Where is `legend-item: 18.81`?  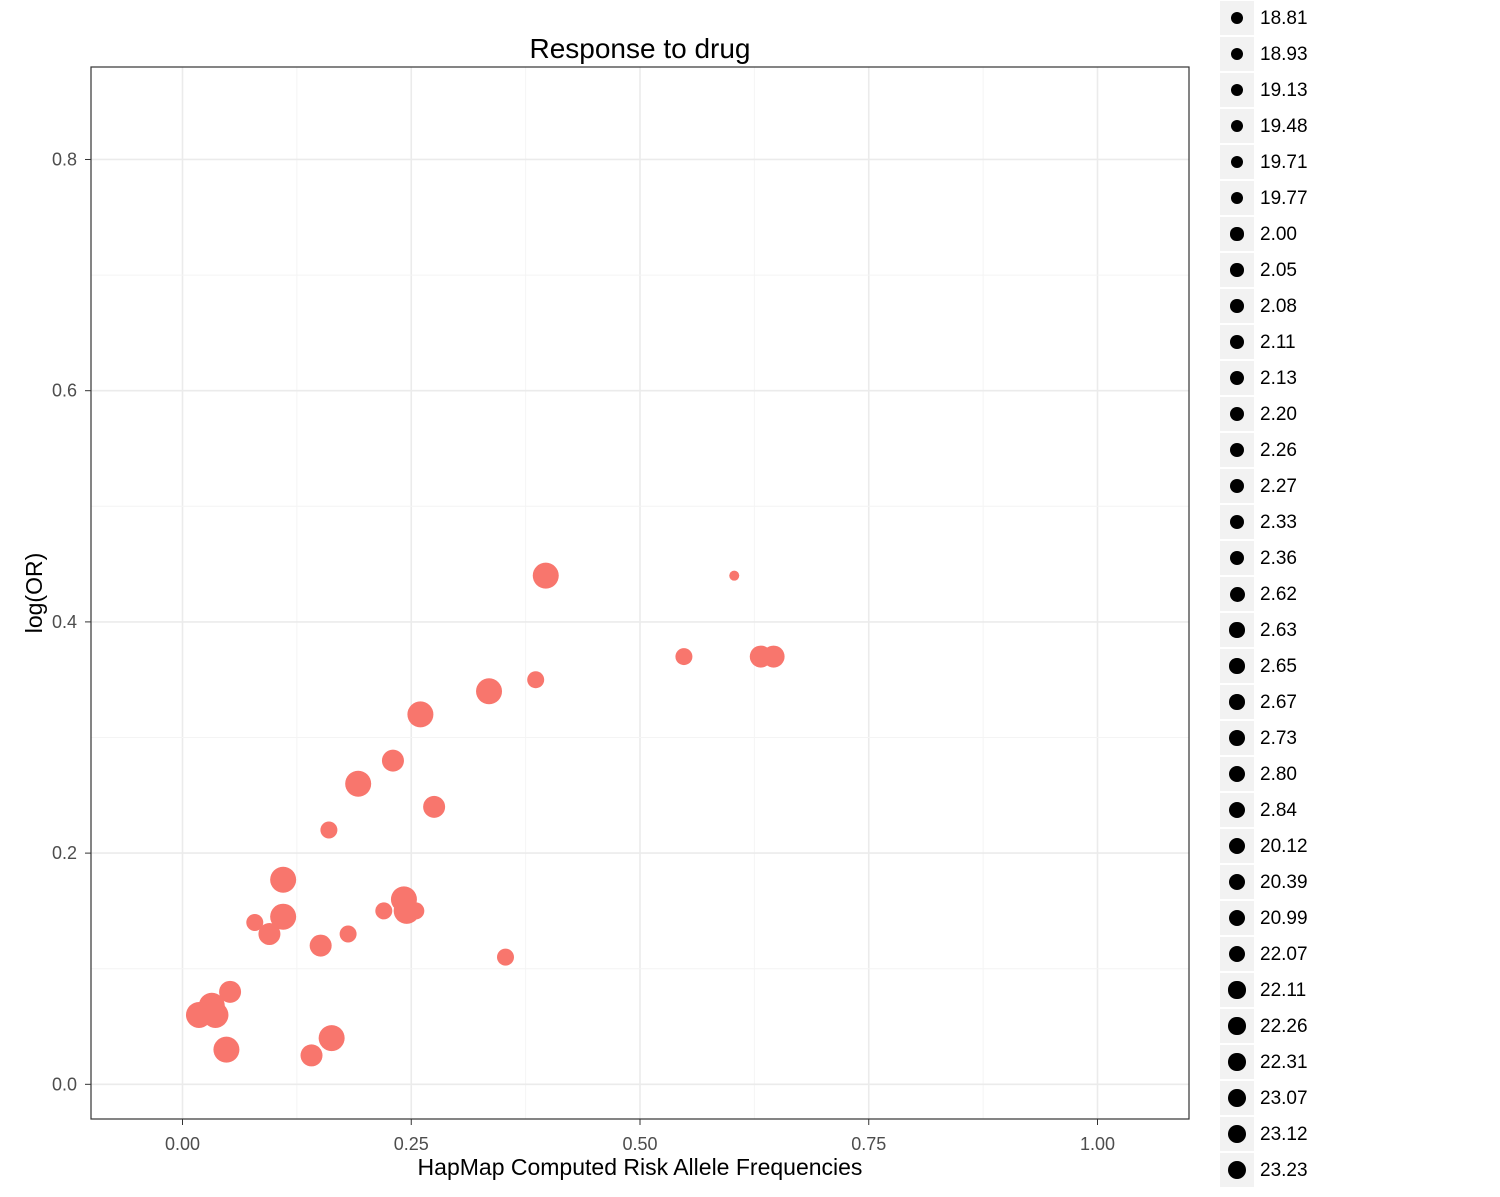 legend-item: 18.81 is located at coordinates (1290, 18).